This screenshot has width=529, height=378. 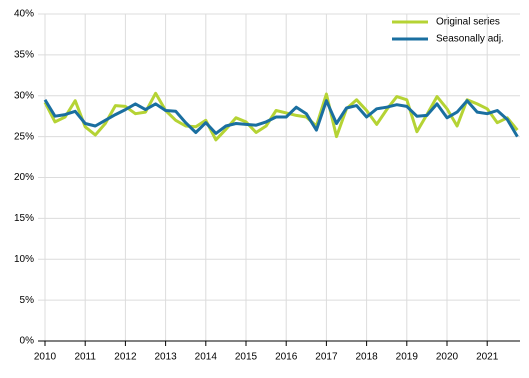 I want to click on legend-label: Original series, so click(x=468, y=22).